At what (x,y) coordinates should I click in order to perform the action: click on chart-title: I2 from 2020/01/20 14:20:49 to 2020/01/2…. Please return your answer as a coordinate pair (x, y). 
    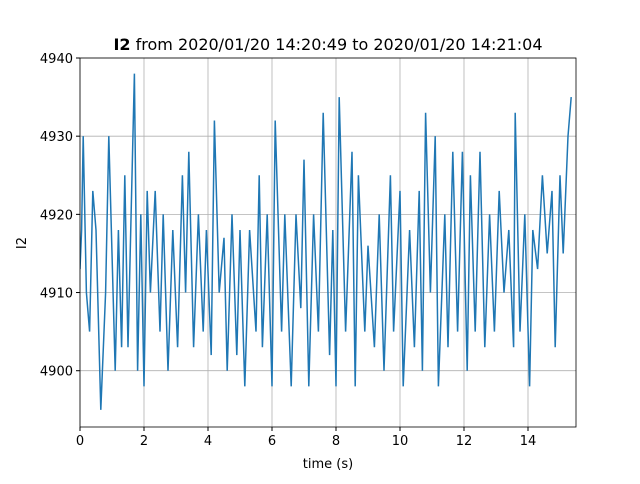
    Looking at the image, I should click on (327, 44).